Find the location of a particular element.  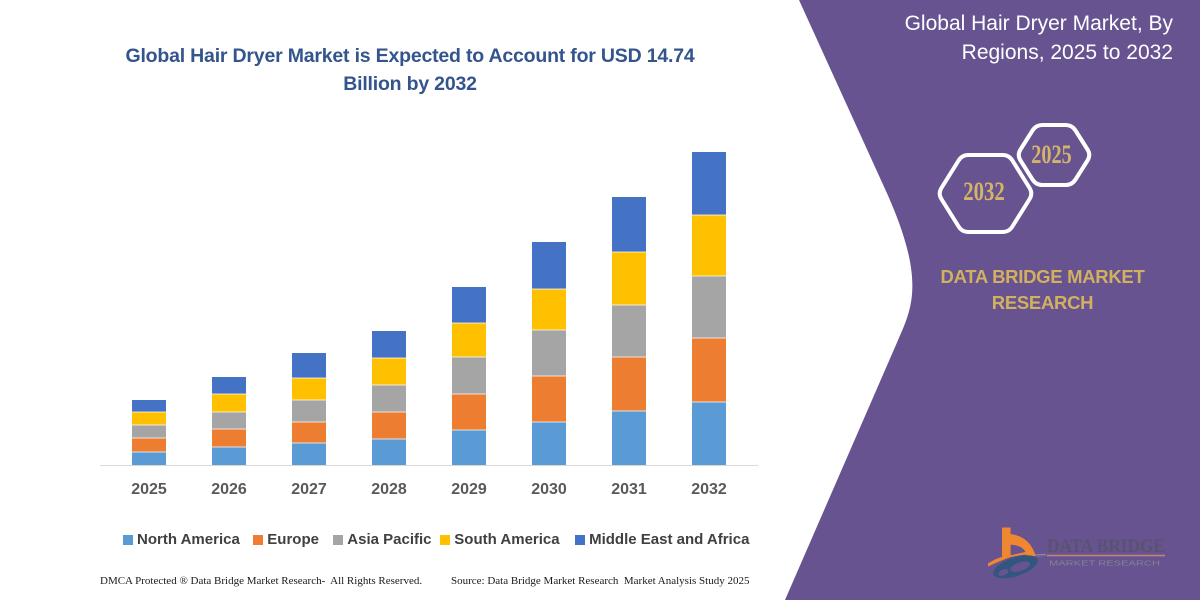

svg-text: DATA BRIDGE is located at coordinates (1106, 546).